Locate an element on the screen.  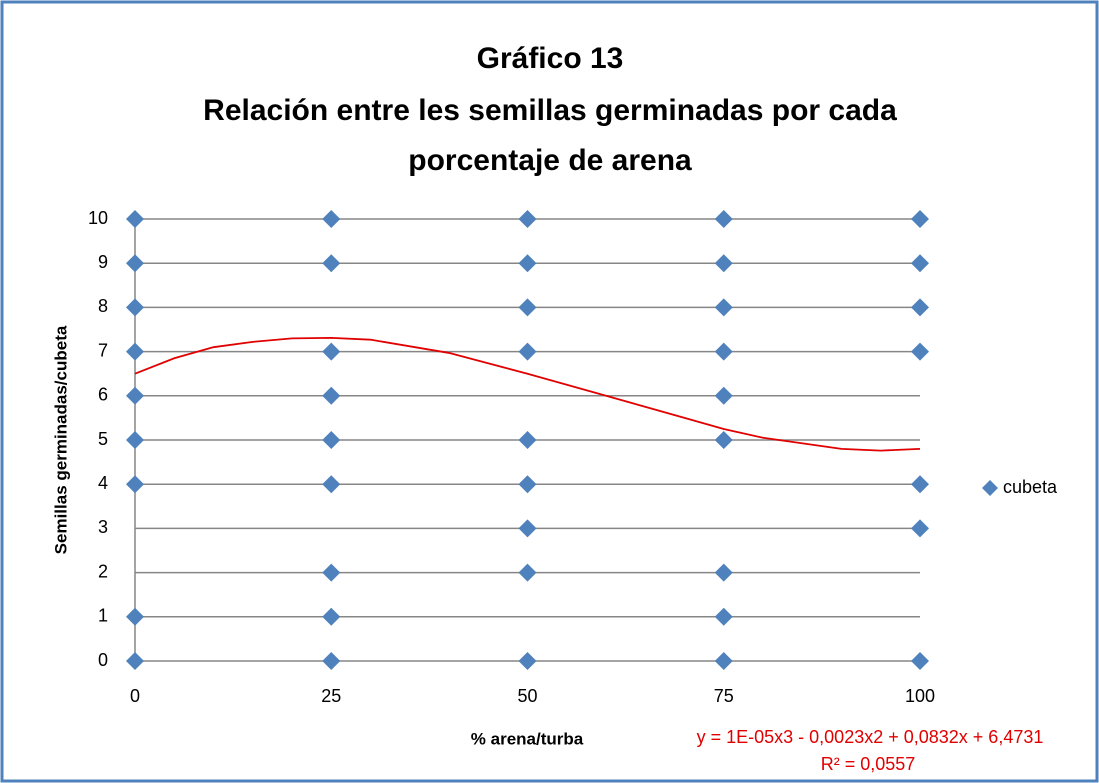
trendline-r2: R² = 0,0557 is located at coordinates (868, 764).